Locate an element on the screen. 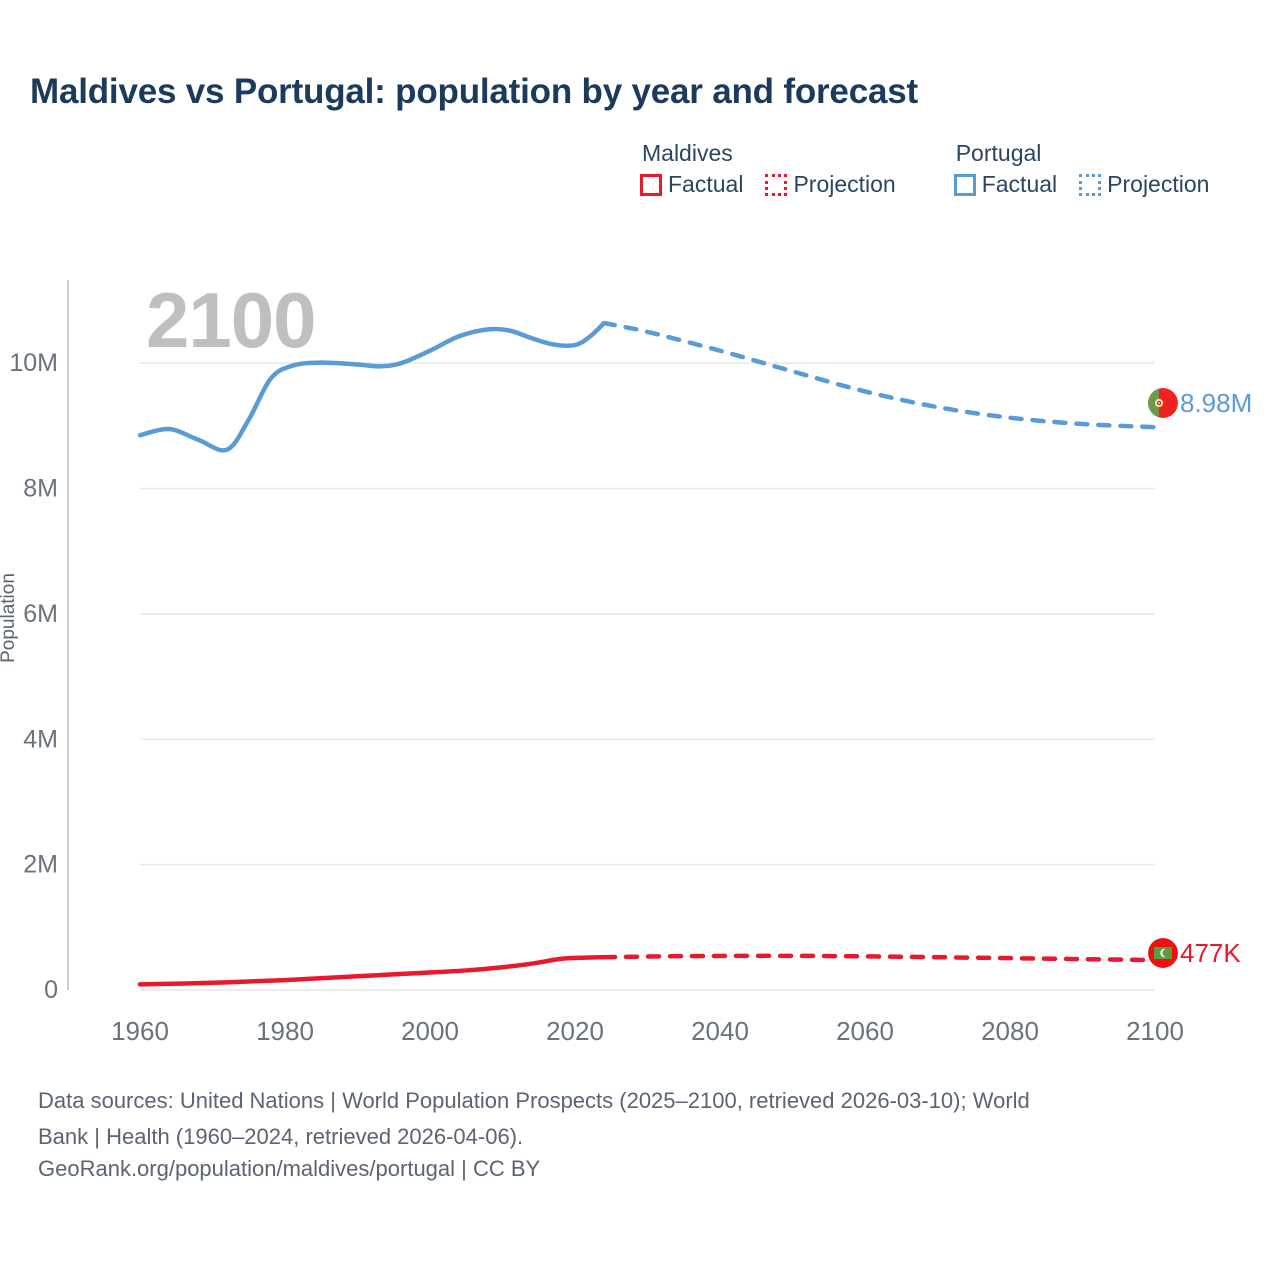  x-tick-label: 1960 is located at coordinates (140, 1031).